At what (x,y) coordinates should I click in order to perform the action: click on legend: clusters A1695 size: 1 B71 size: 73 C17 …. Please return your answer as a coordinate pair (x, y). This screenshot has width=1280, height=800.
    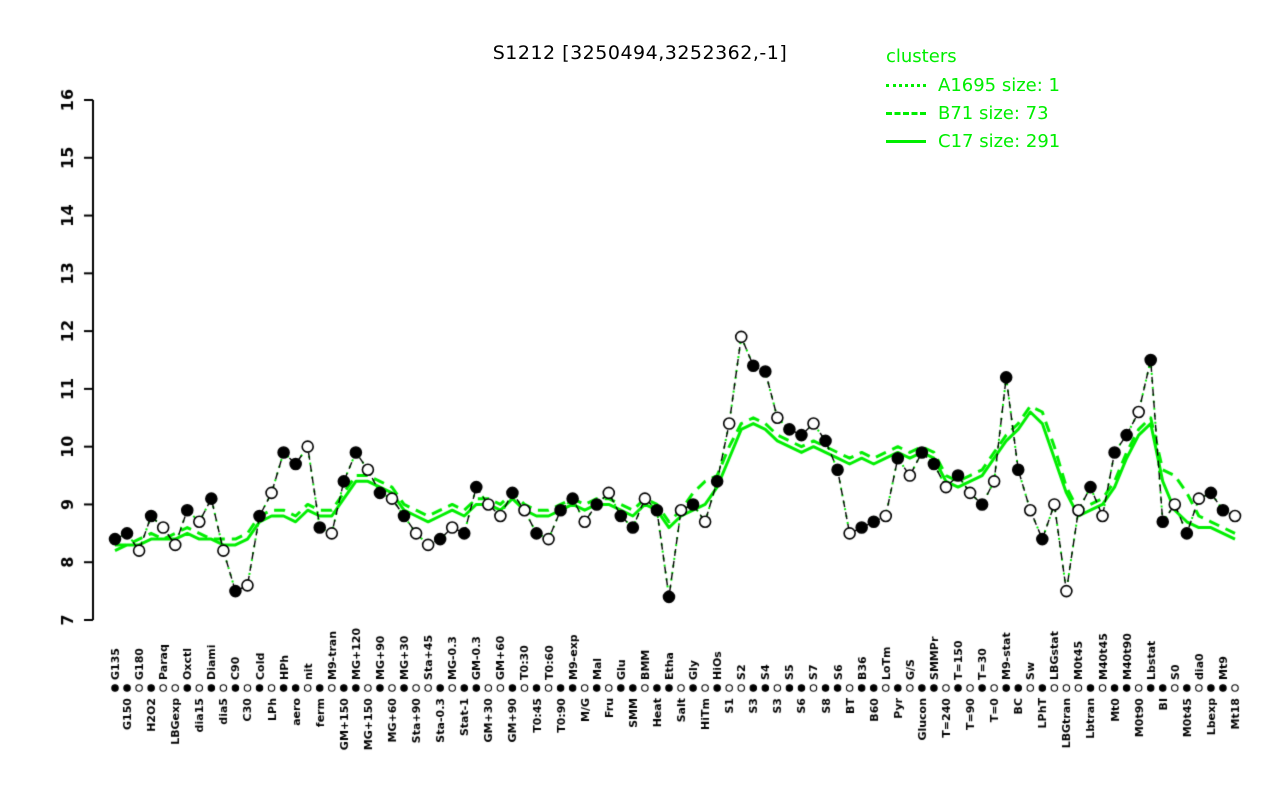
    Looking at the image, I should click on (973, 102).